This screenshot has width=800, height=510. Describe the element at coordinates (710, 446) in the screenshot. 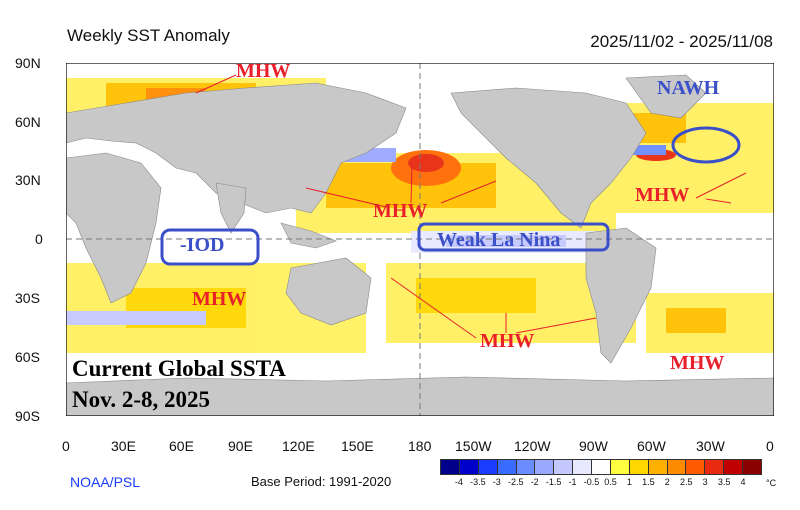

I see `lon-label-30w: 30W` at that location.